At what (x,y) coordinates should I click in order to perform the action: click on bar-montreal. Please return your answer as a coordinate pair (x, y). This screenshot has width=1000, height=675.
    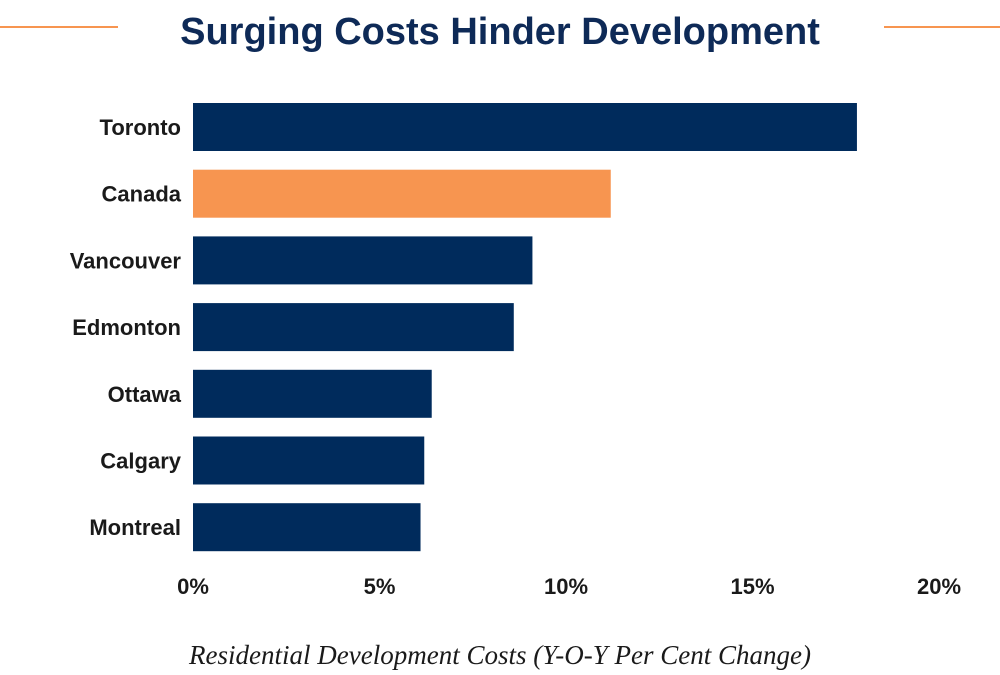
    Looking at the image, I should click on (307, 527).